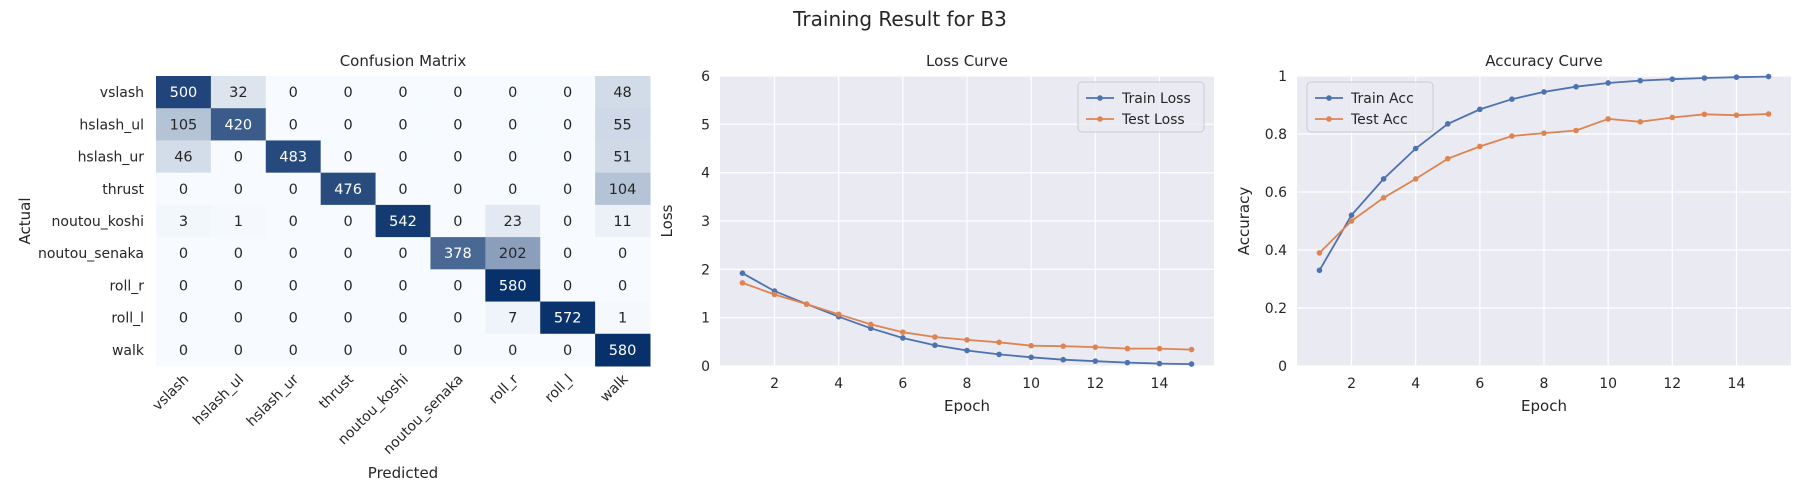 Image resolution: width=1800 pixels, height=500 pixels. Describe the element at coordinates (184, 93) in the screenshot. I see `heatmap-cell-label: 500` at that location.